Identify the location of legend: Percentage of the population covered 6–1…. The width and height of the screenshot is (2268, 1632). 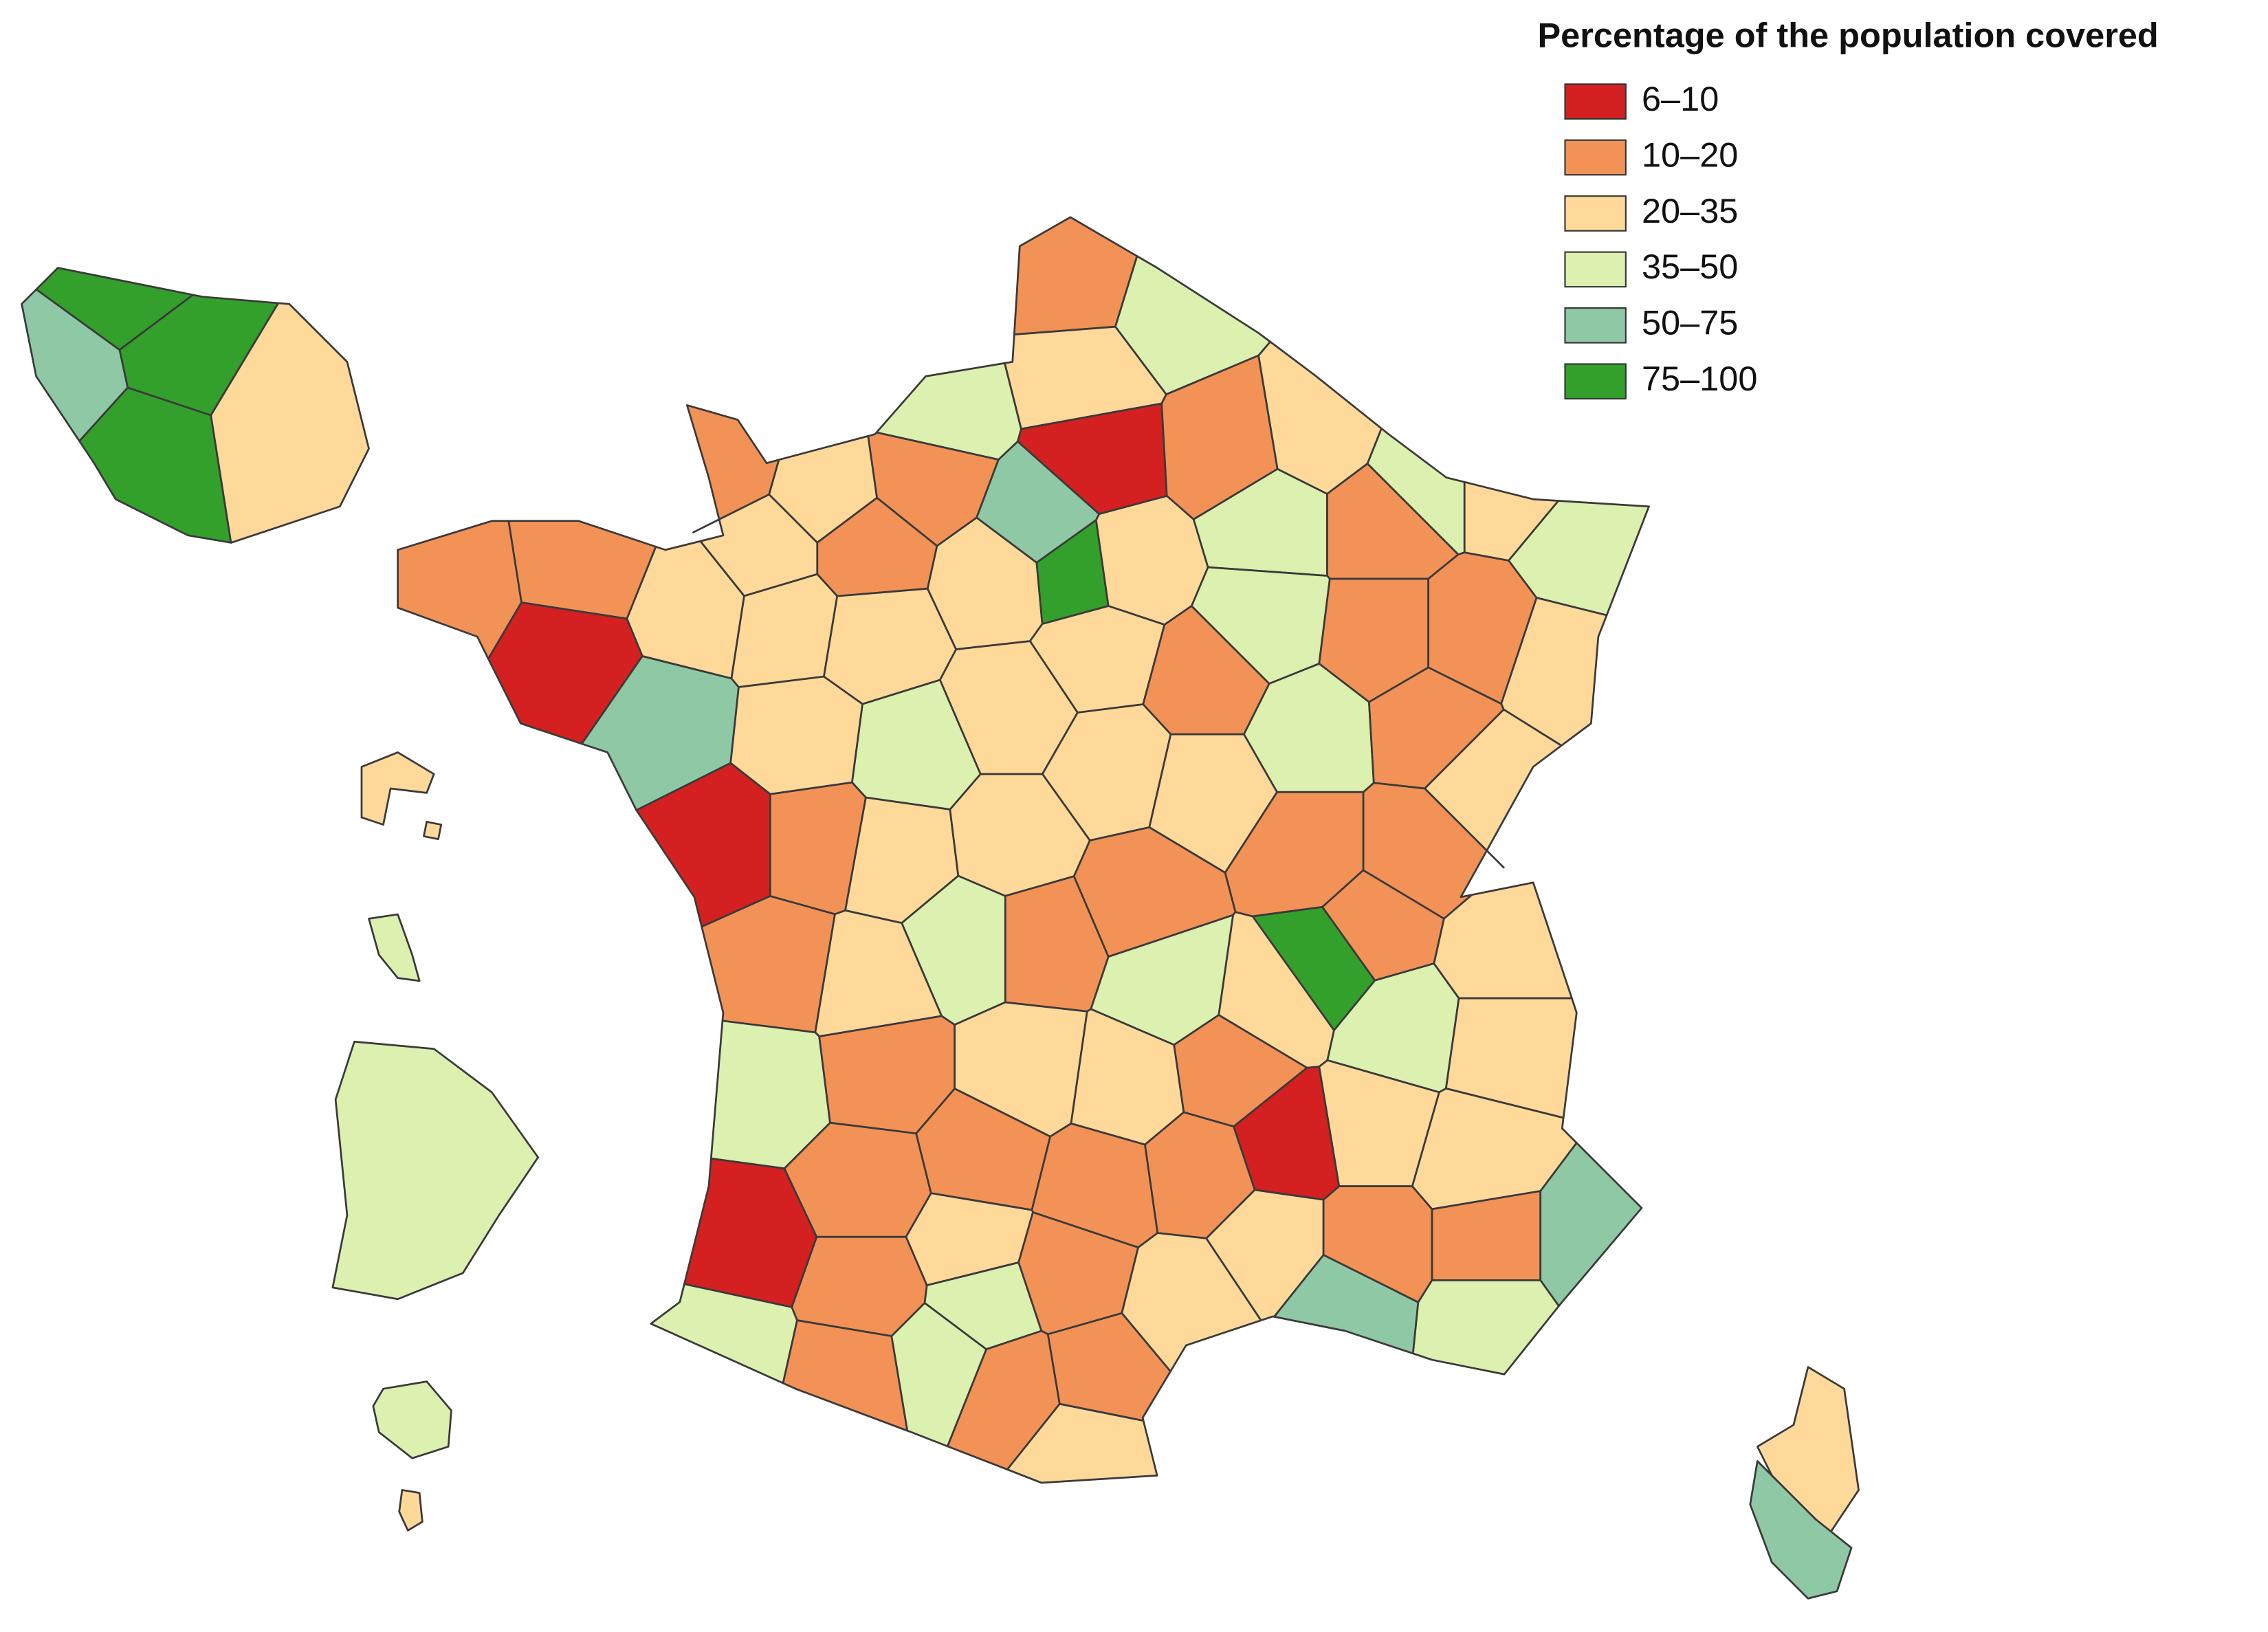
(1849, 207).